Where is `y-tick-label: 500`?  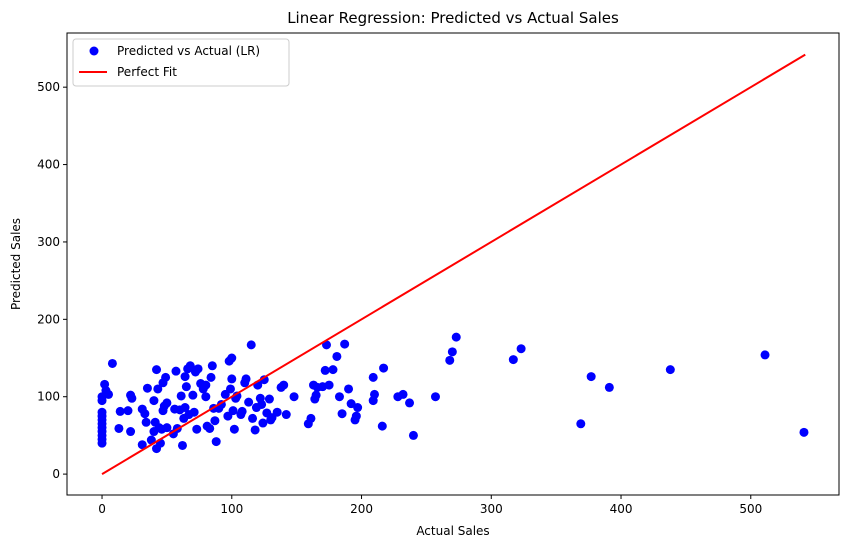
y-tick-label: 500 is located at coordinates (48, 87).